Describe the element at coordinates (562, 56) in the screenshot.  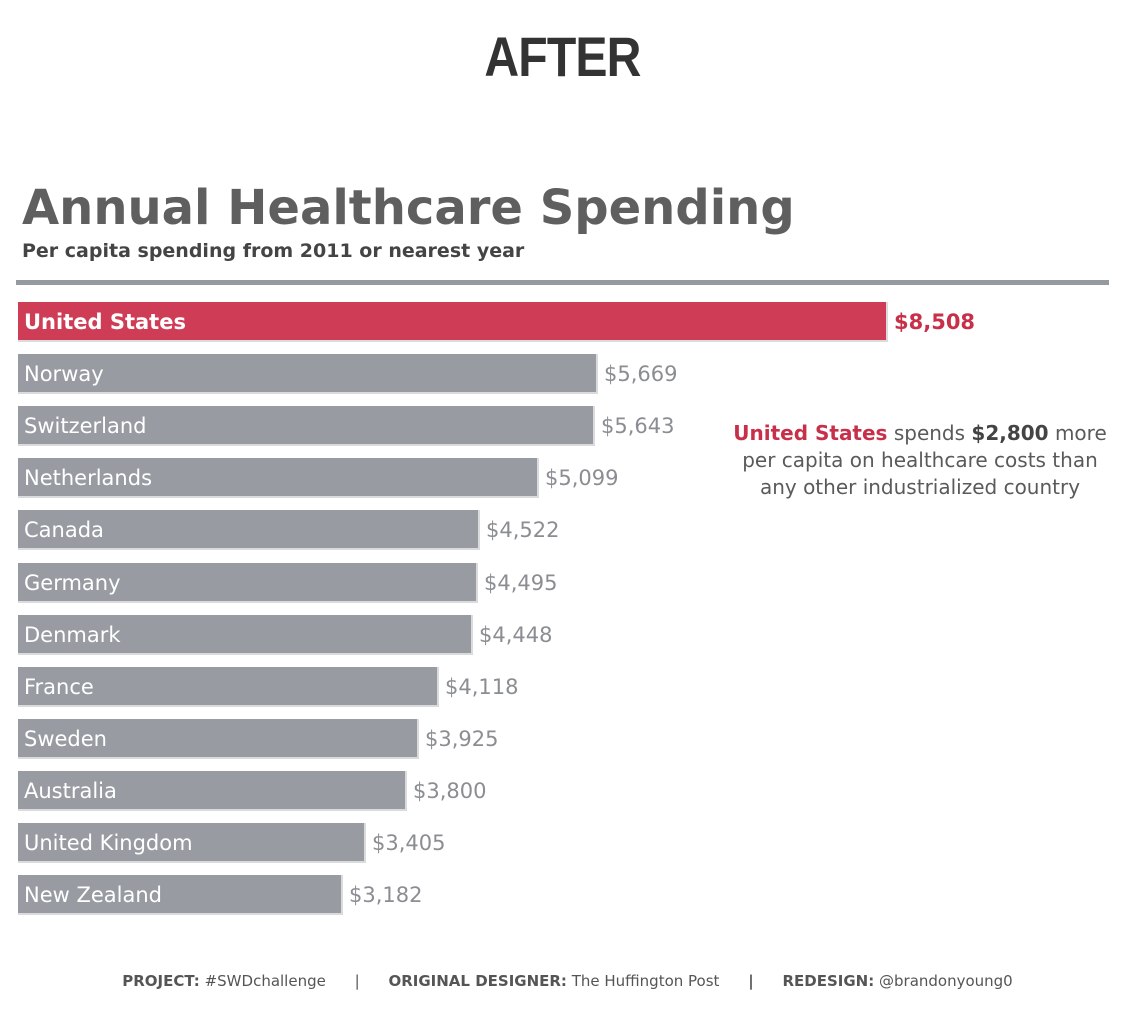
I see `after-heading: AFTER` at that location.